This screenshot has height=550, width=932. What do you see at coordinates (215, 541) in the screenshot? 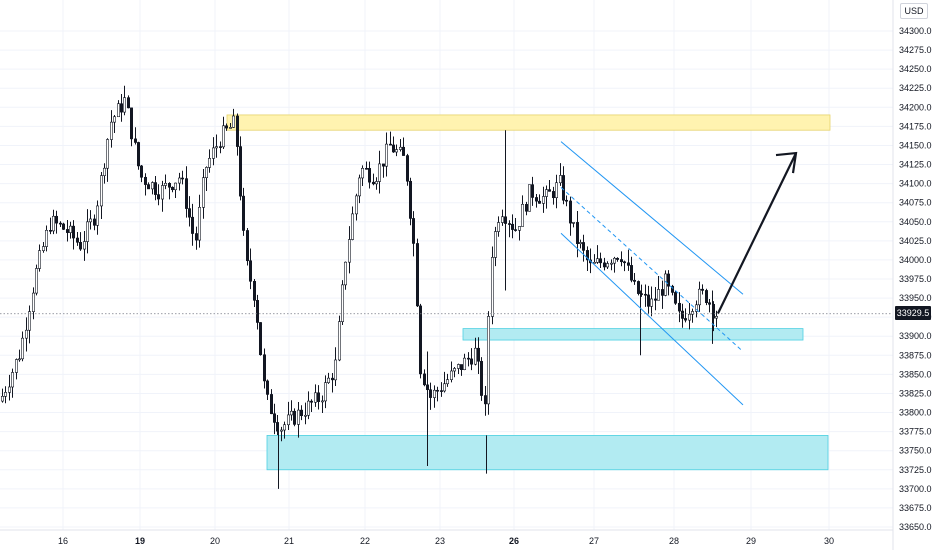
I see `x-tick-label: 20` at bounding box center [215, 541].